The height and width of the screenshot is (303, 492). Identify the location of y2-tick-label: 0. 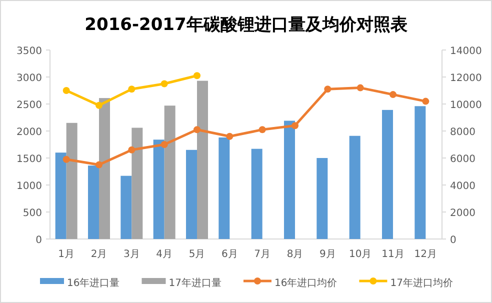
(453, 240).